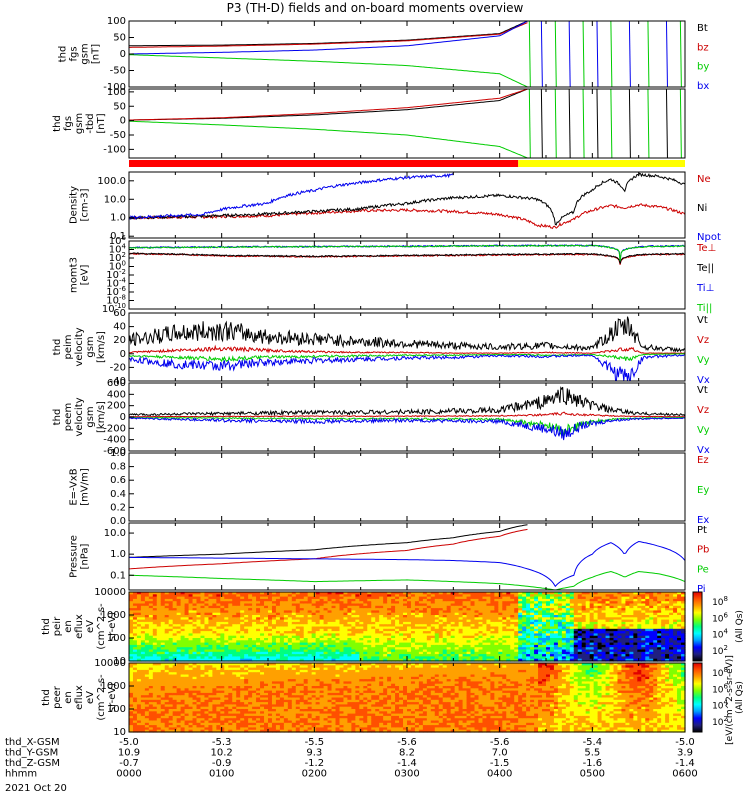 The width and height of the screenshot is (750, 800). I want to click on density-series-ni, so click(407, 199).